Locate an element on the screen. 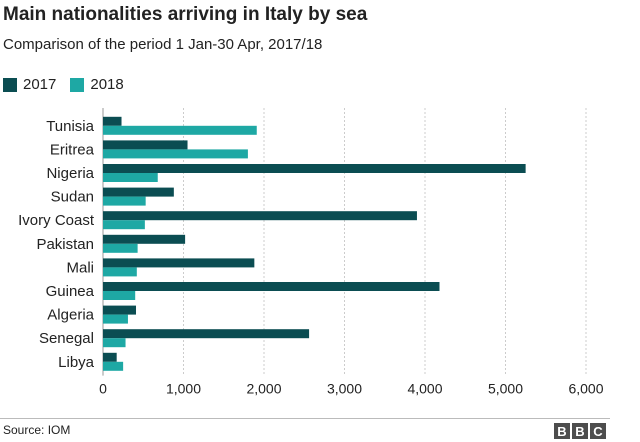 The image size is (640, 442). bar-2018-mali is located at coordinates (120, 272).